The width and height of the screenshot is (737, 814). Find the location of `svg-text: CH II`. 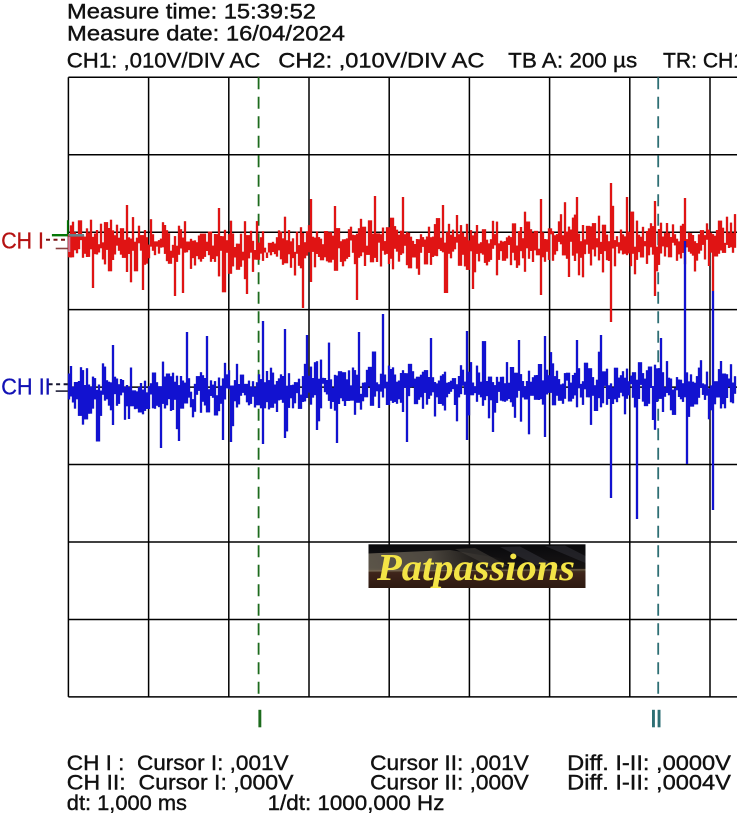

svg-text: CH II is located at coordinates (26, 386).